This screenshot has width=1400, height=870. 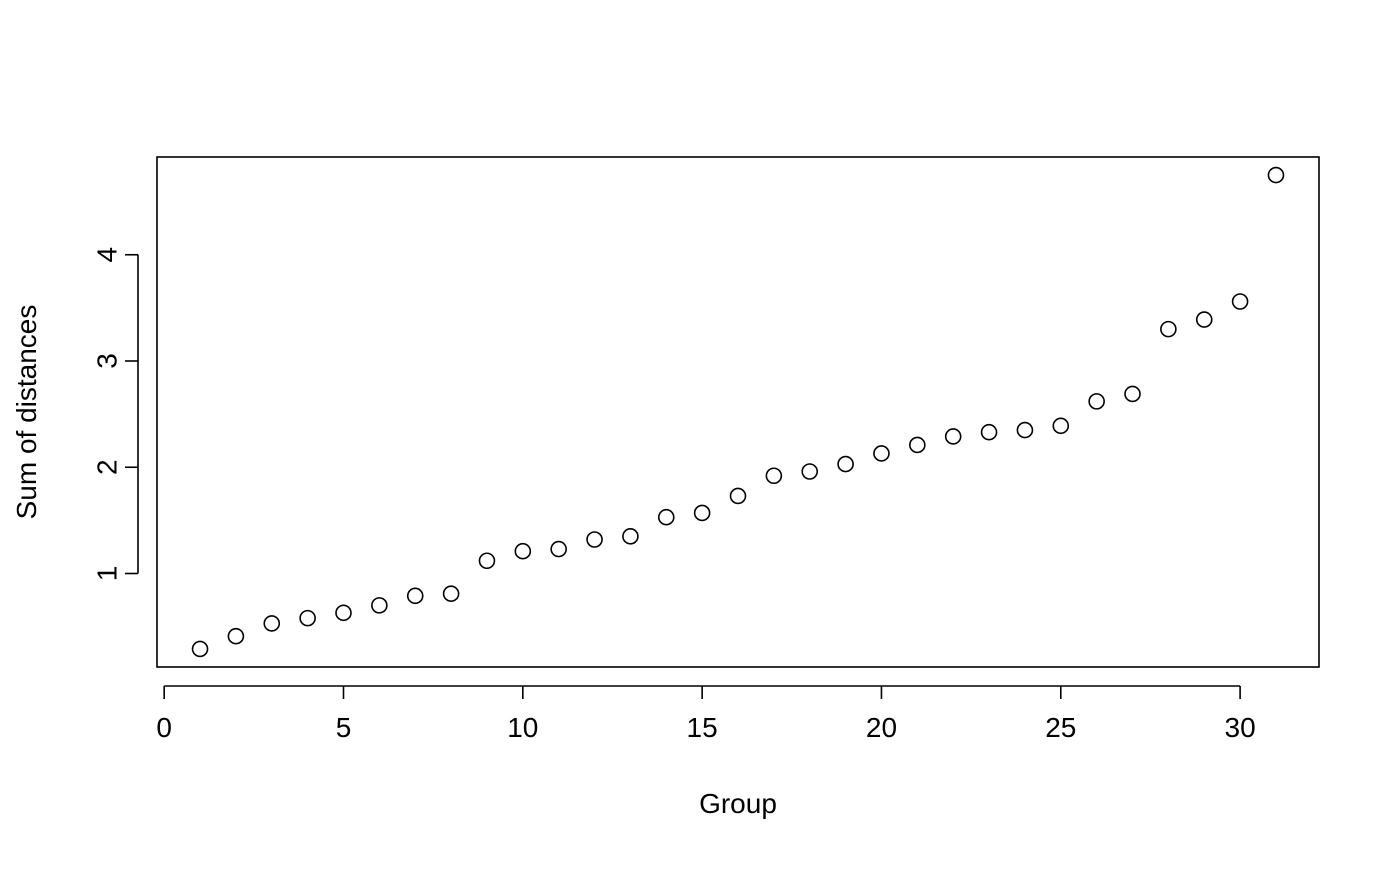 What do you see at coordinates (107, 574) in the screenshot?
I see `y-tick-label: 1` at bounding box center [107, 574].